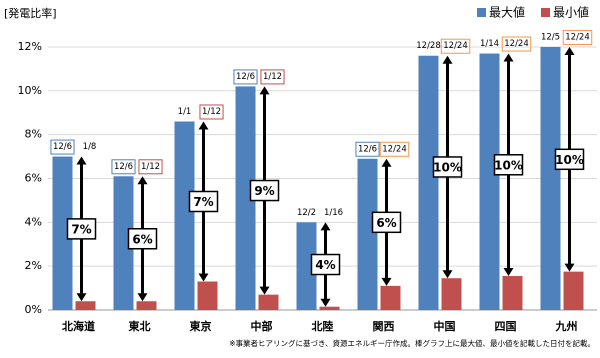 Image resolution: width=600 pixels, height=358 pixels. What do you see at coordinates (78, 326) in the screenshot?
I see `x-tick-label: 北海道` at bounding box center [78, 326].